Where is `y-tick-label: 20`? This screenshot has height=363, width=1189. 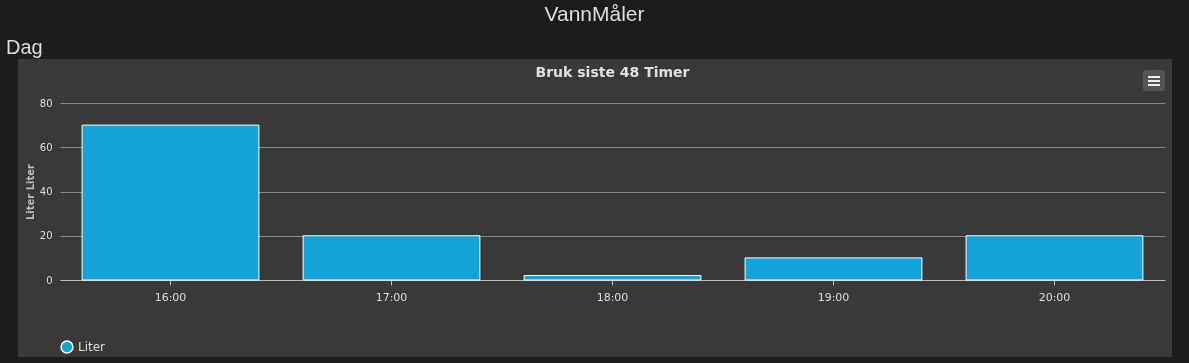
y-tick-label: 20 is located at coordinates (46, 236).